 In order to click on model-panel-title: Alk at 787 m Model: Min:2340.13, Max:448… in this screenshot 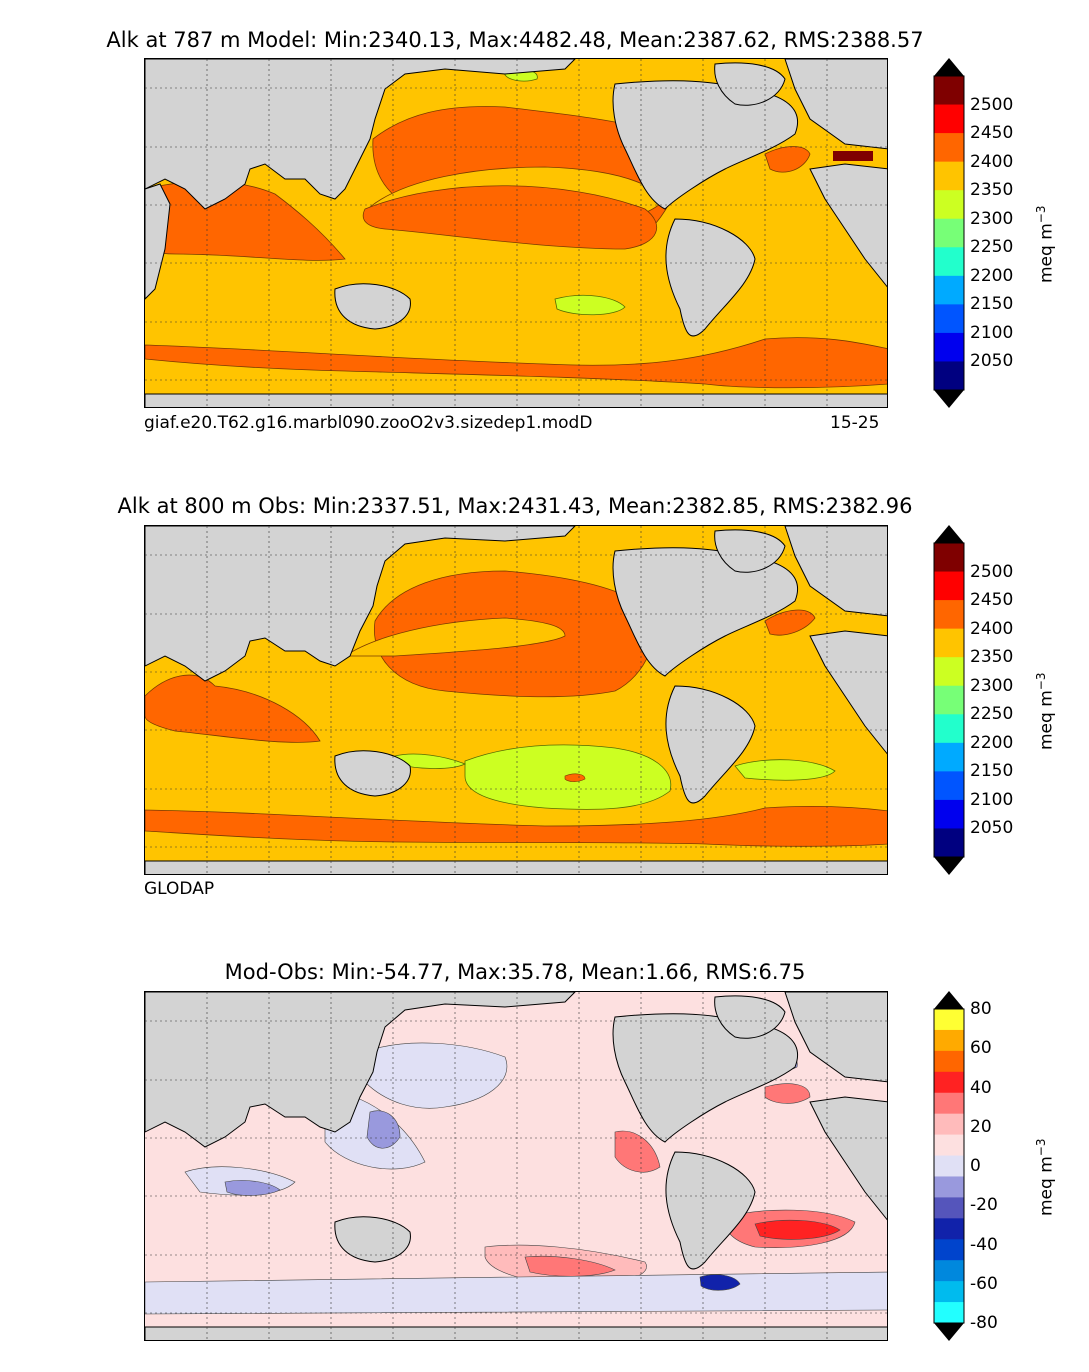, I will do `click(515, 40)`.